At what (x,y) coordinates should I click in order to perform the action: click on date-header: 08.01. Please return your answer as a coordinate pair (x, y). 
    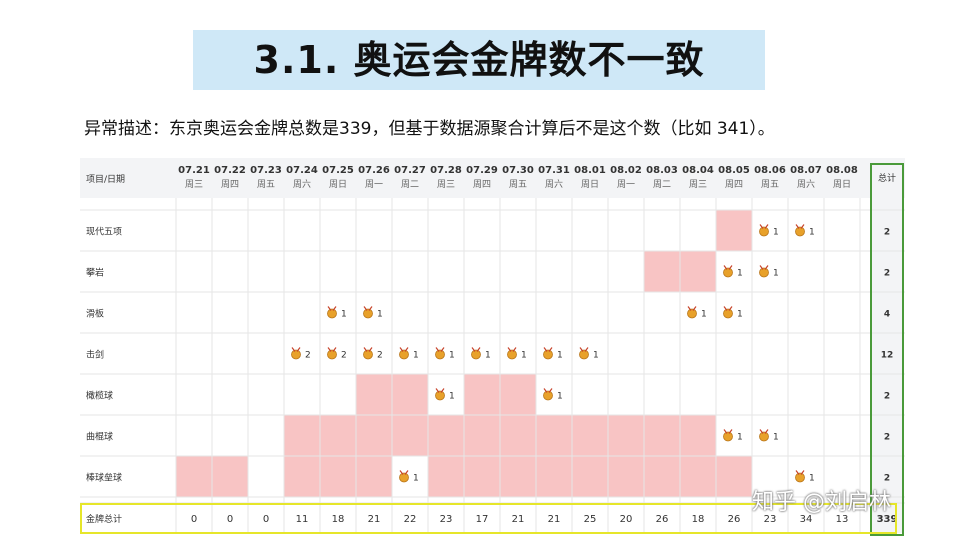
    Looking at the image, I should click on (590, 170).